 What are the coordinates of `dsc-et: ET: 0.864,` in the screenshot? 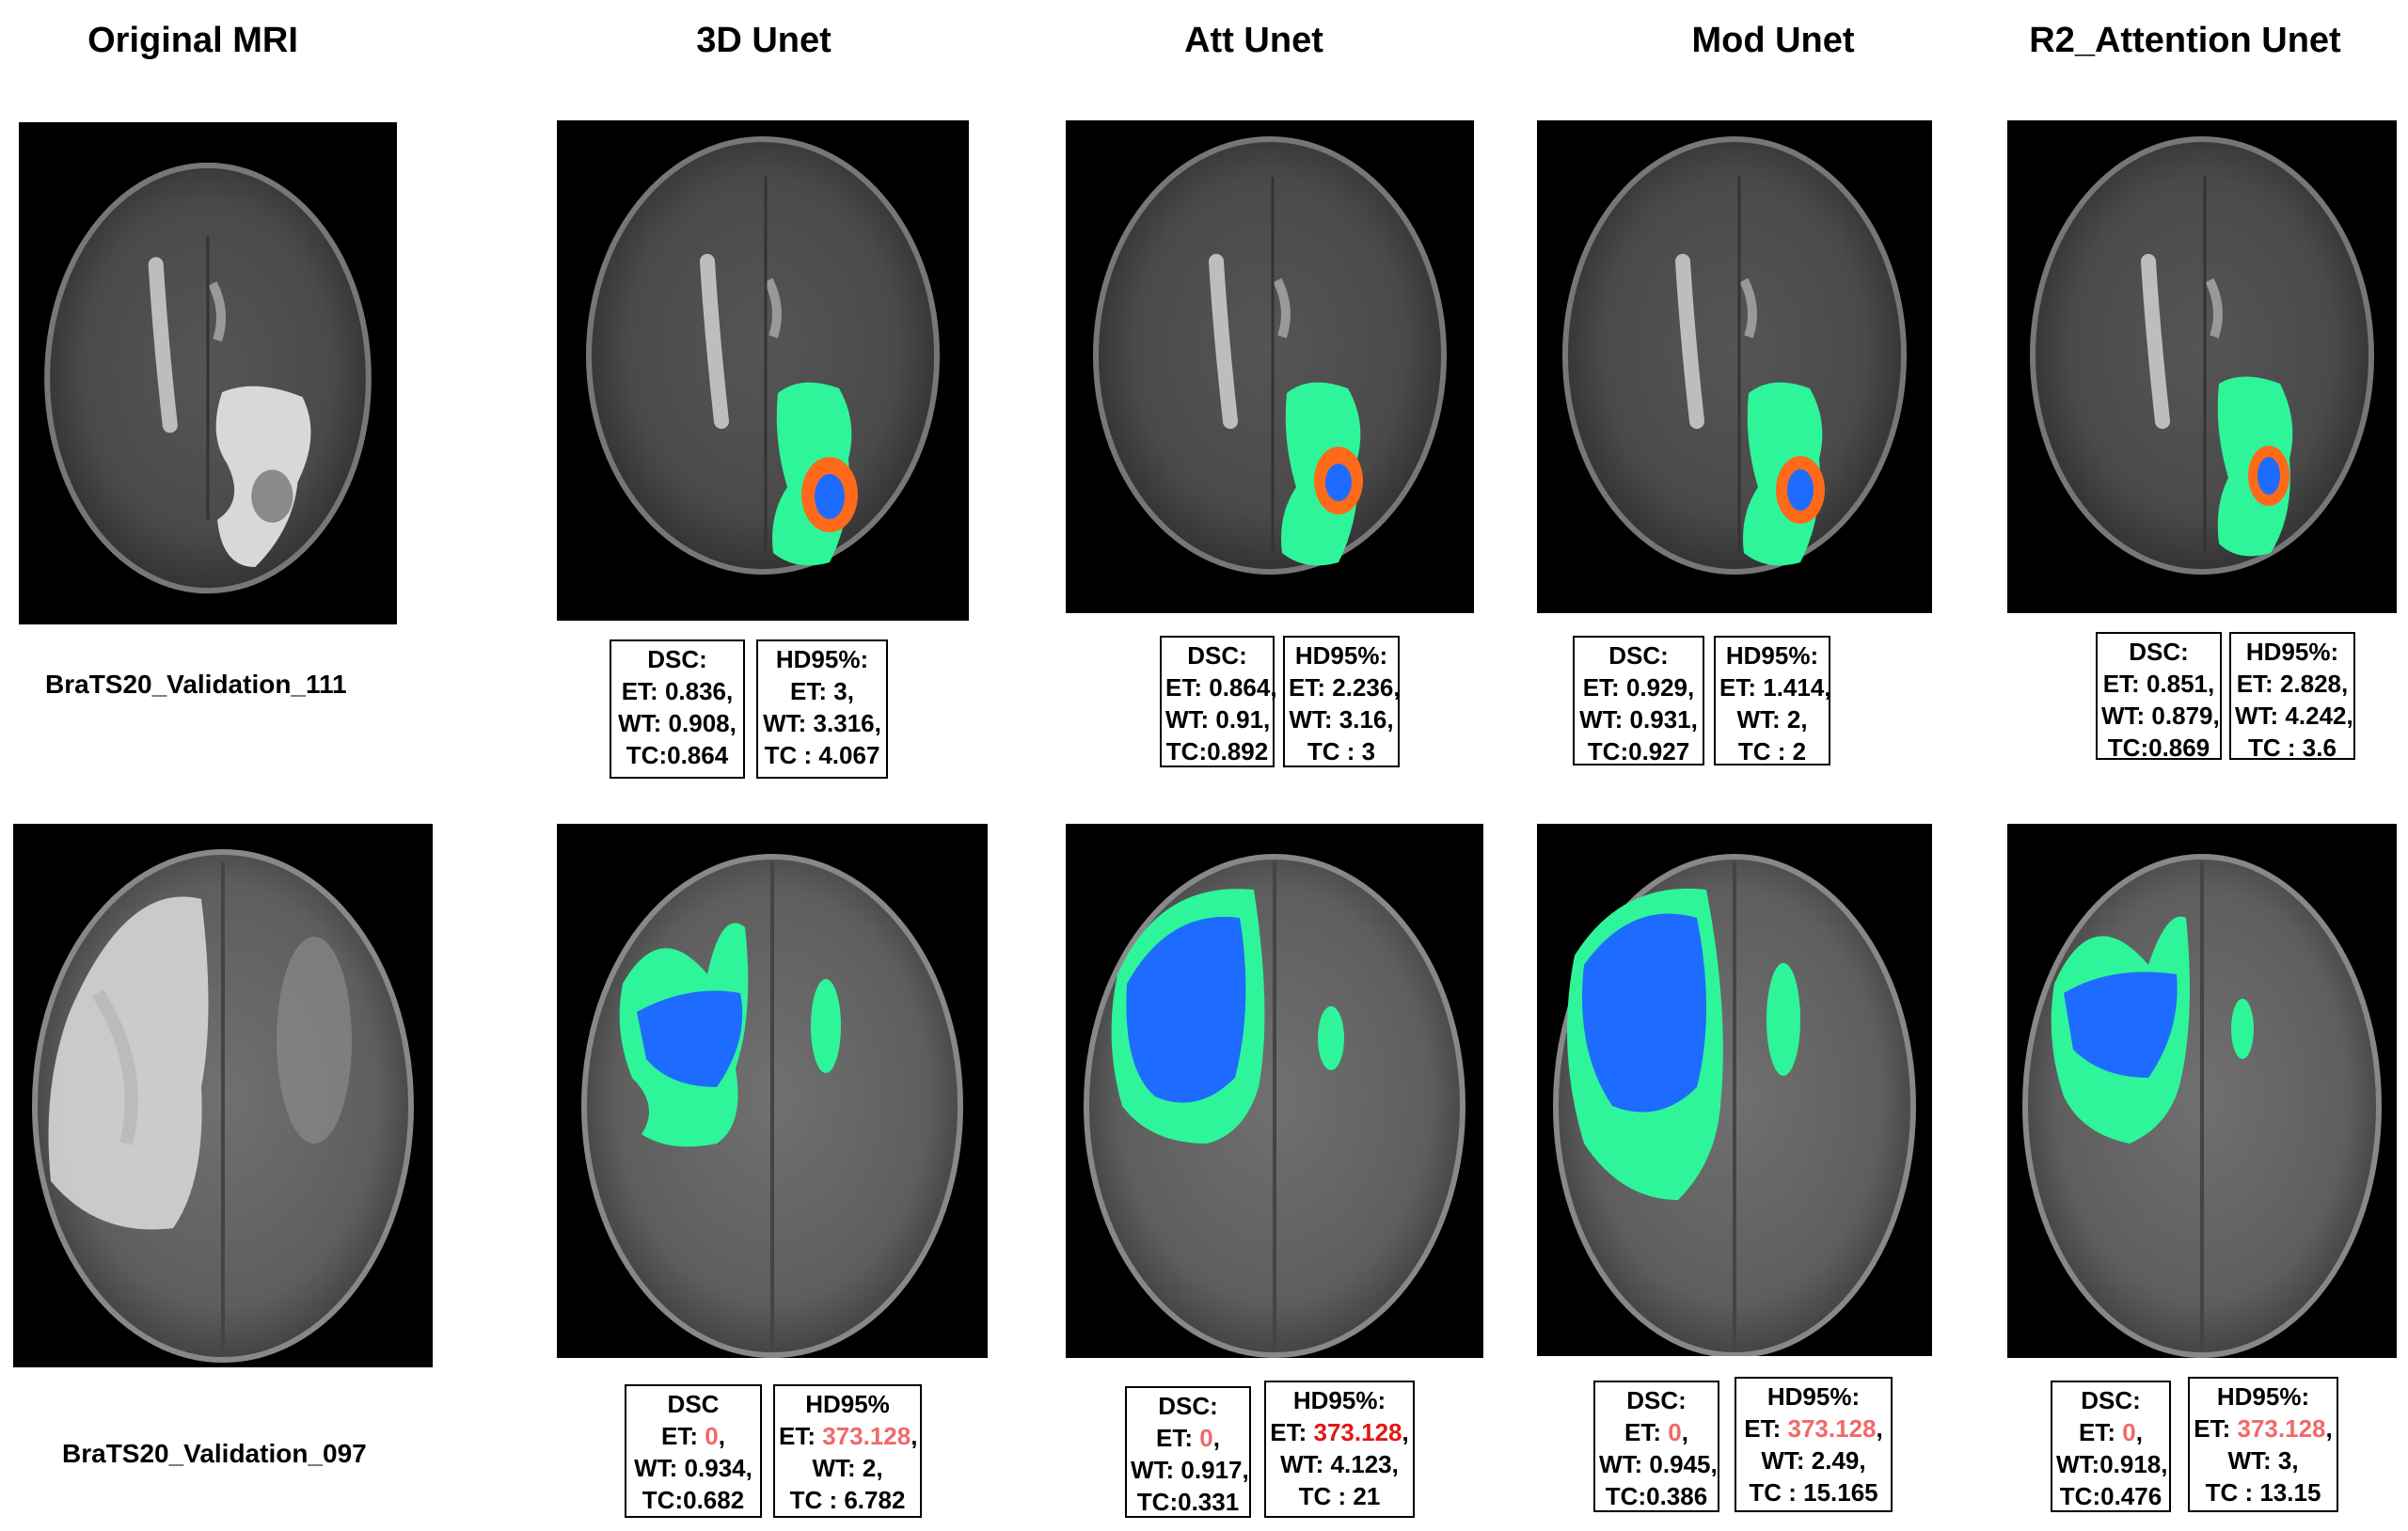 It's located at (1221, 687).